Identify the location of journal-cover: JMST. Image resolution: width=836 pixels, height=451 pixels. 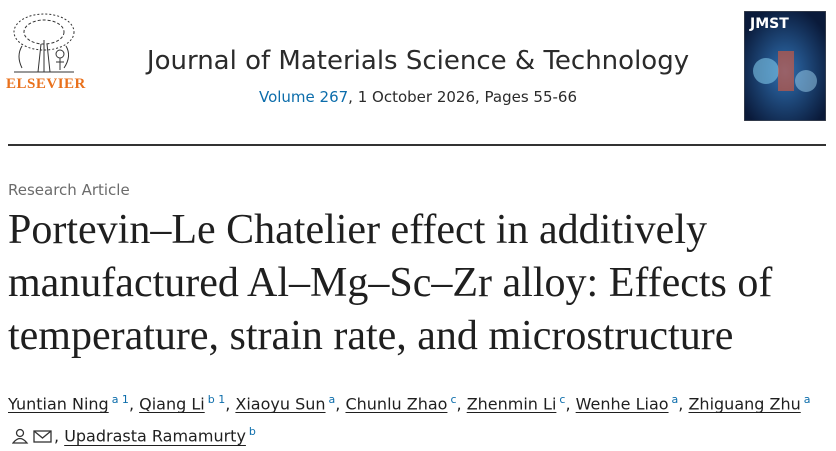
(785, 66).